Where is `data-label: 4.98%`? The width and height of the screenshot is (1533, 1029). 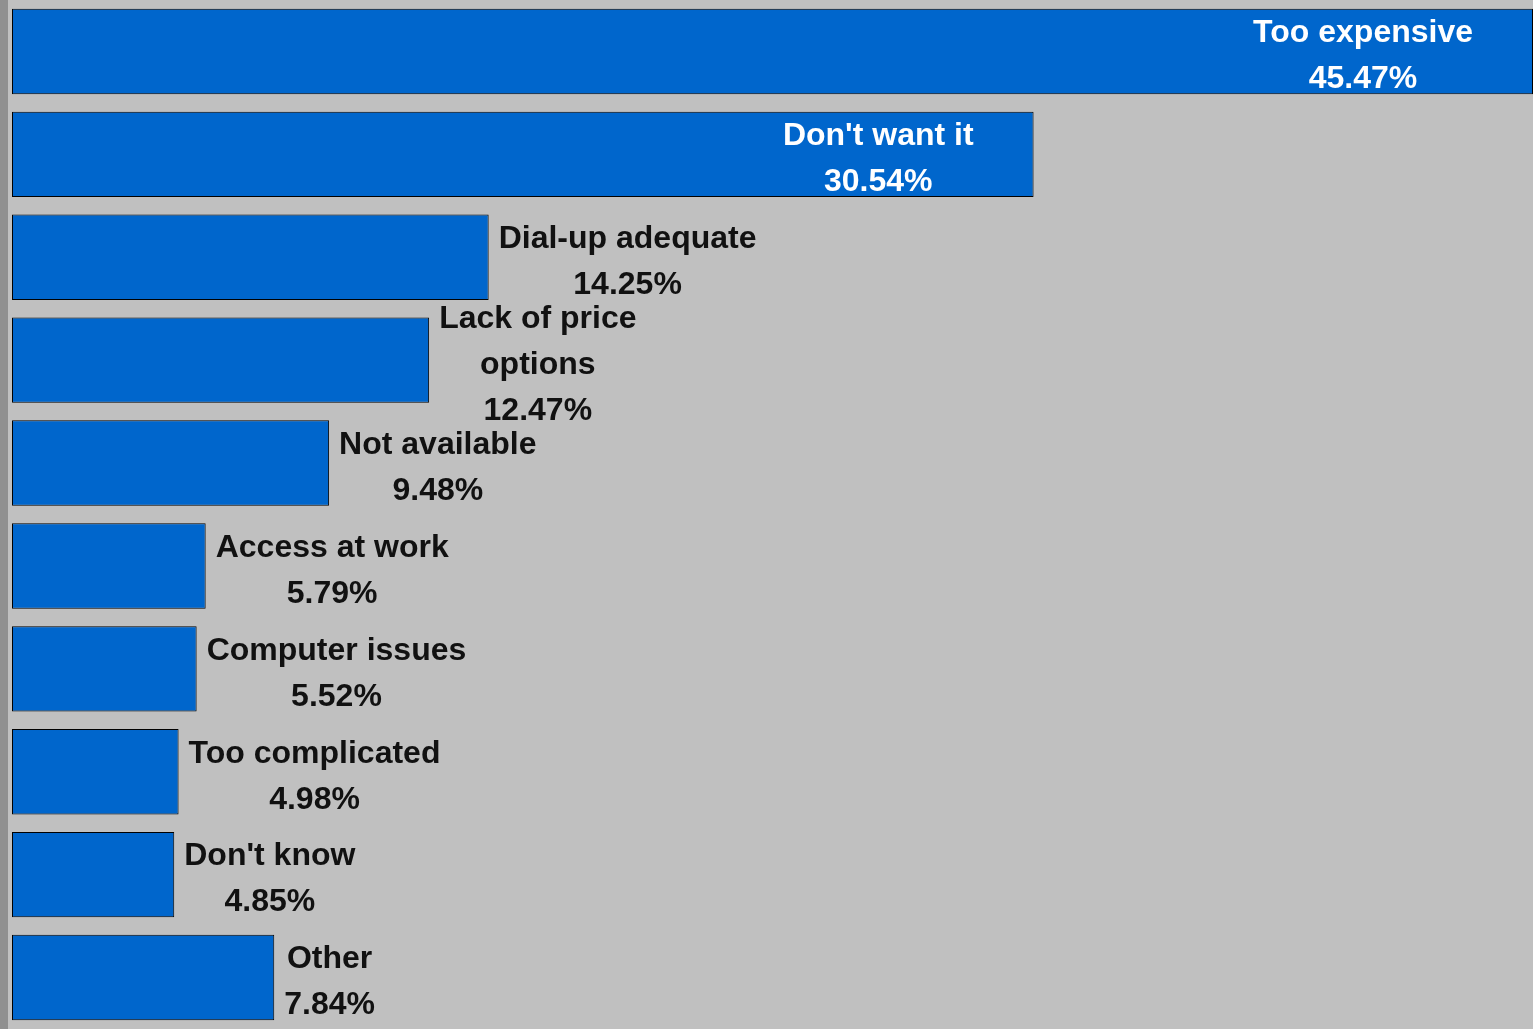
data-label: 4.98% is located at coordinates (314, 797).